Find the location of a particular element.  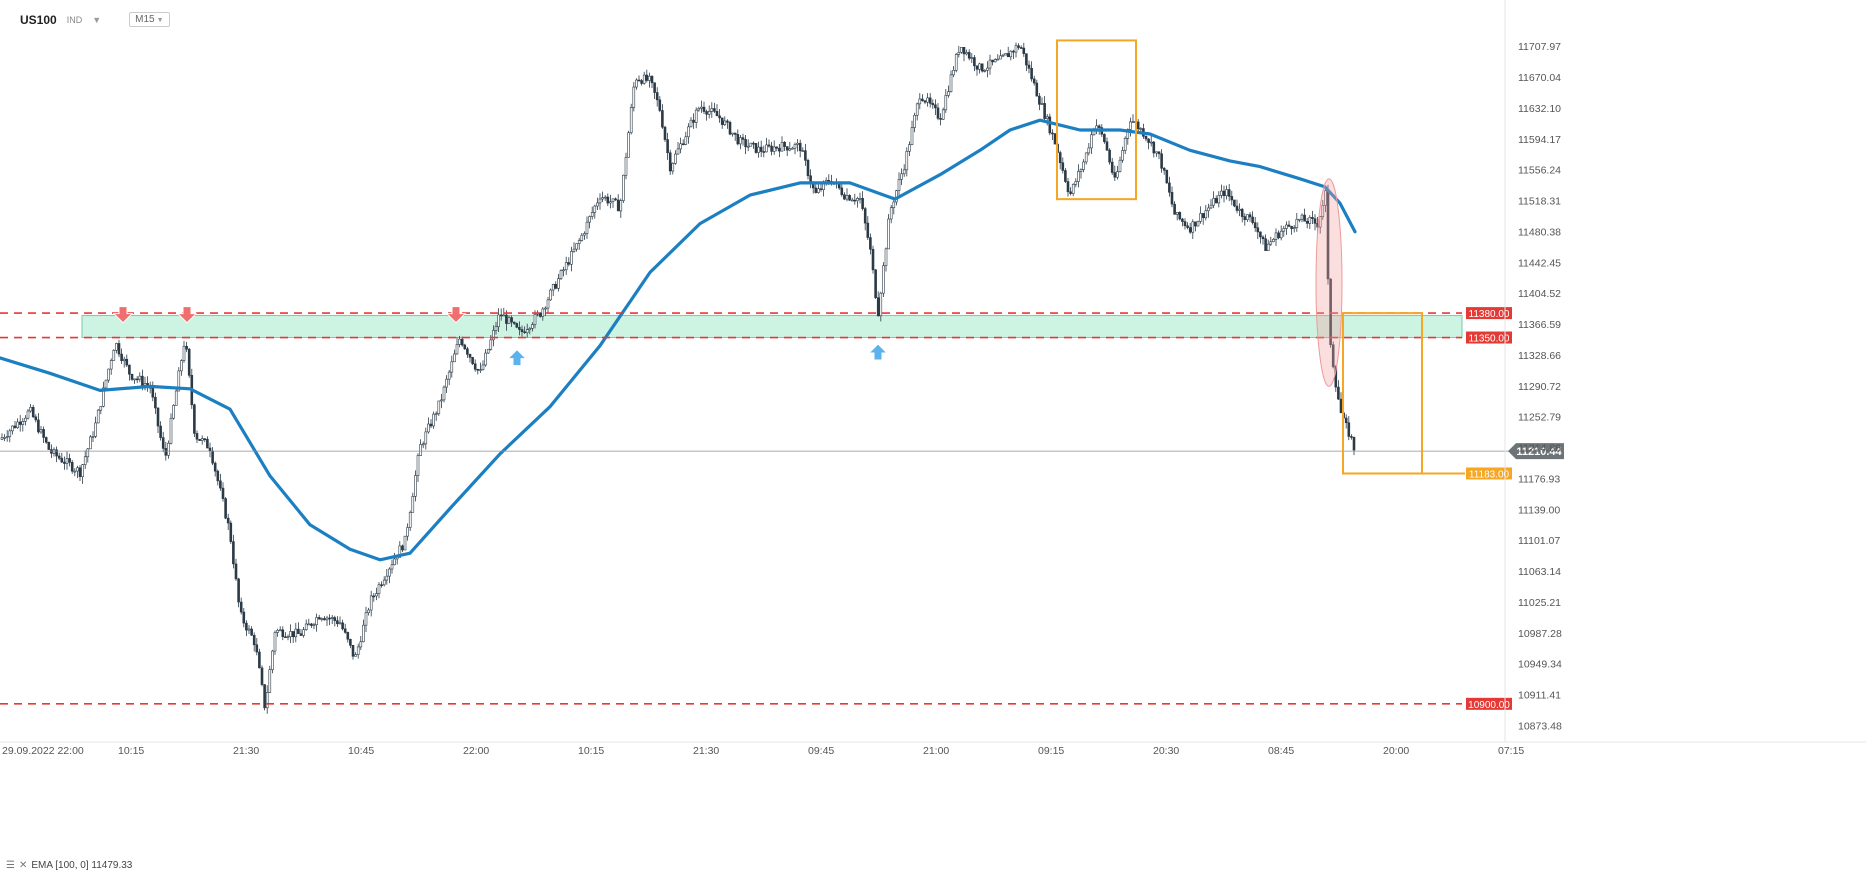

symbol-name: US100 is located at coordinates (38, 19).